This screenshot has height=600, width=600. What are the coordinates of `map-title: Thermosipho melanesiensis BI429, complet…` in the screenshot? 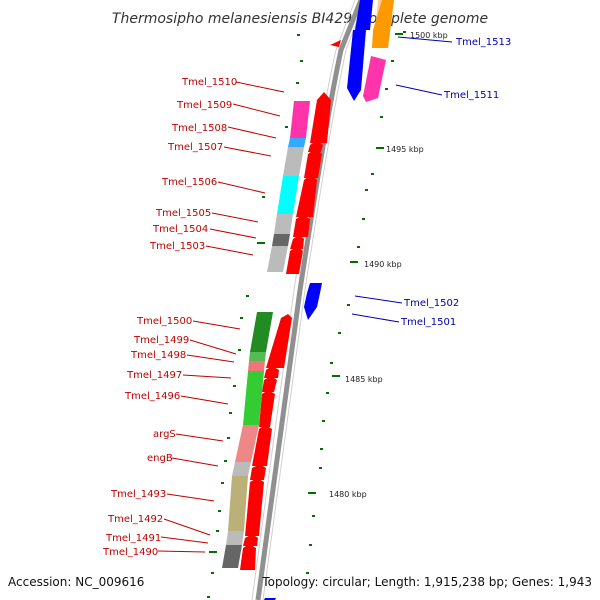 It's located at (300, 19).